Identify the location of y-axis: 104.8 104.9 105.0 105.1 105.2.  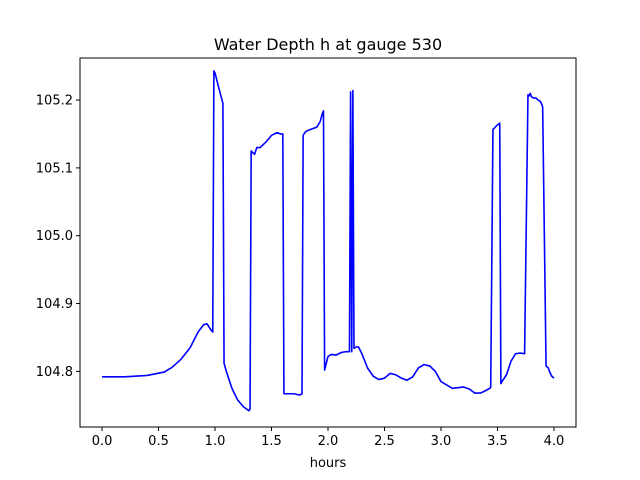
(58, 237).